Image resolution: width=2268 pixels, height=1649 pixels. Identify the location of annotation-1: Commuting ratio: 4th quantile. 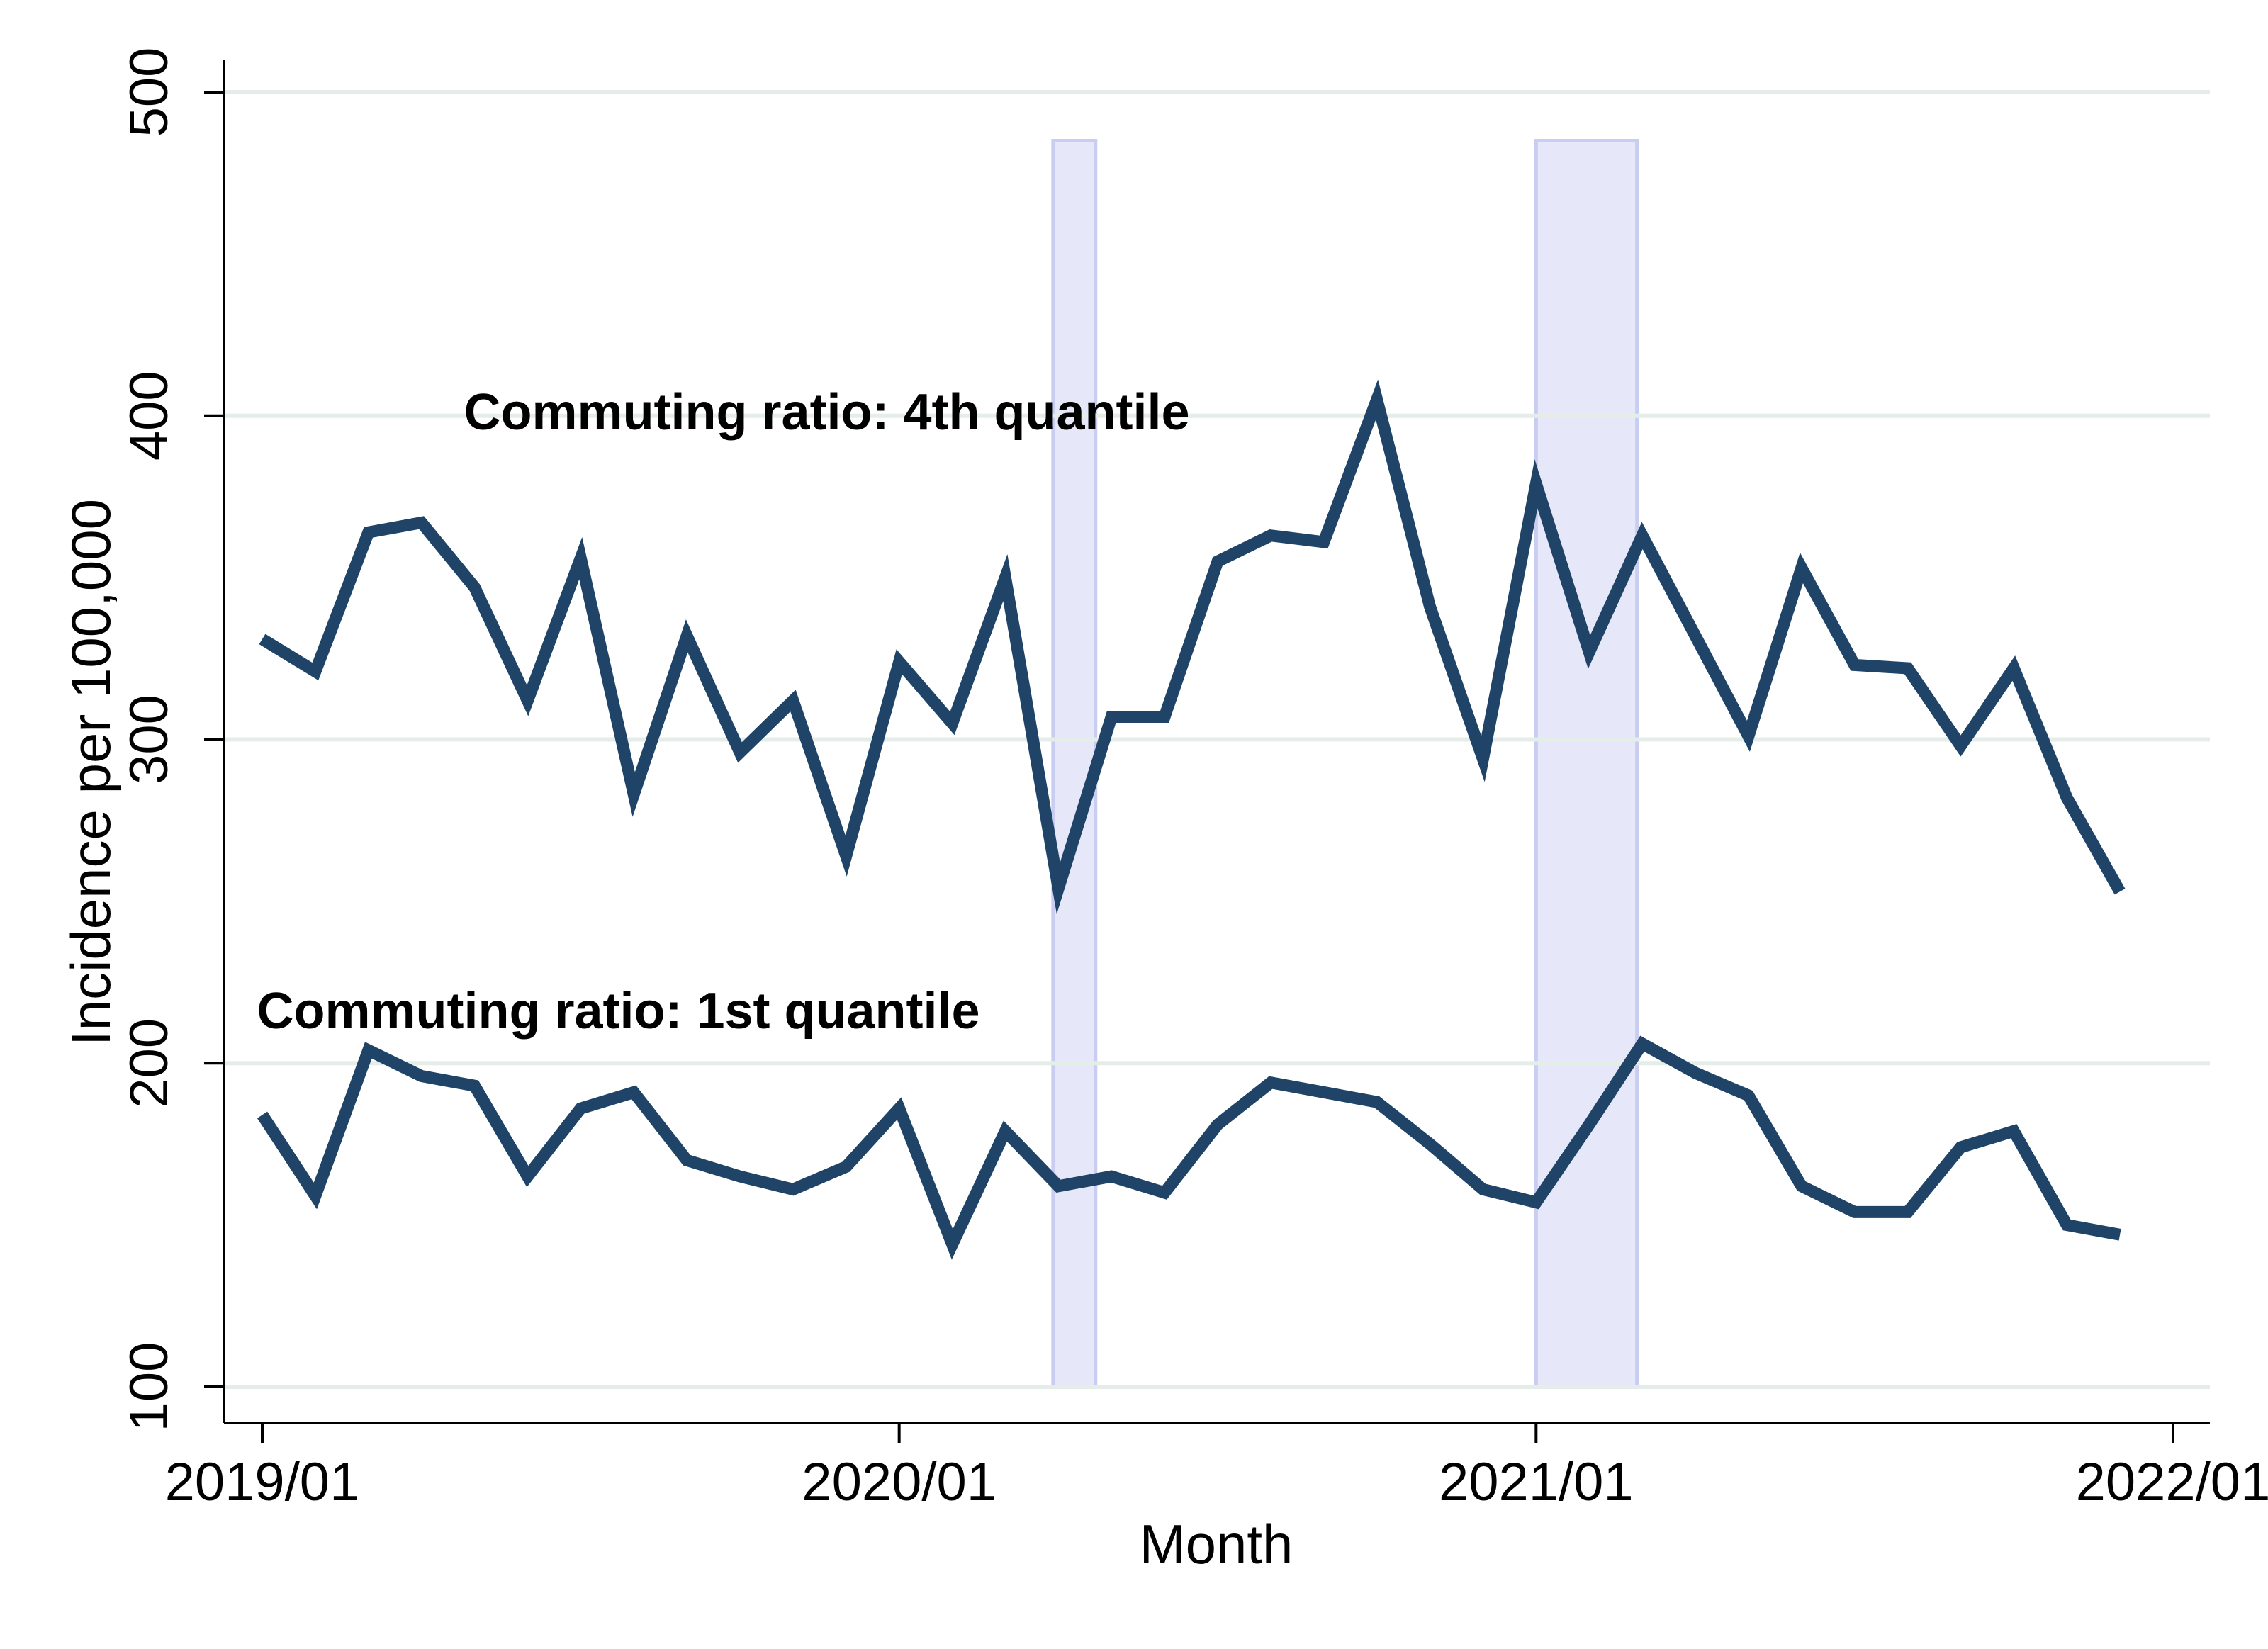
(827, 412).